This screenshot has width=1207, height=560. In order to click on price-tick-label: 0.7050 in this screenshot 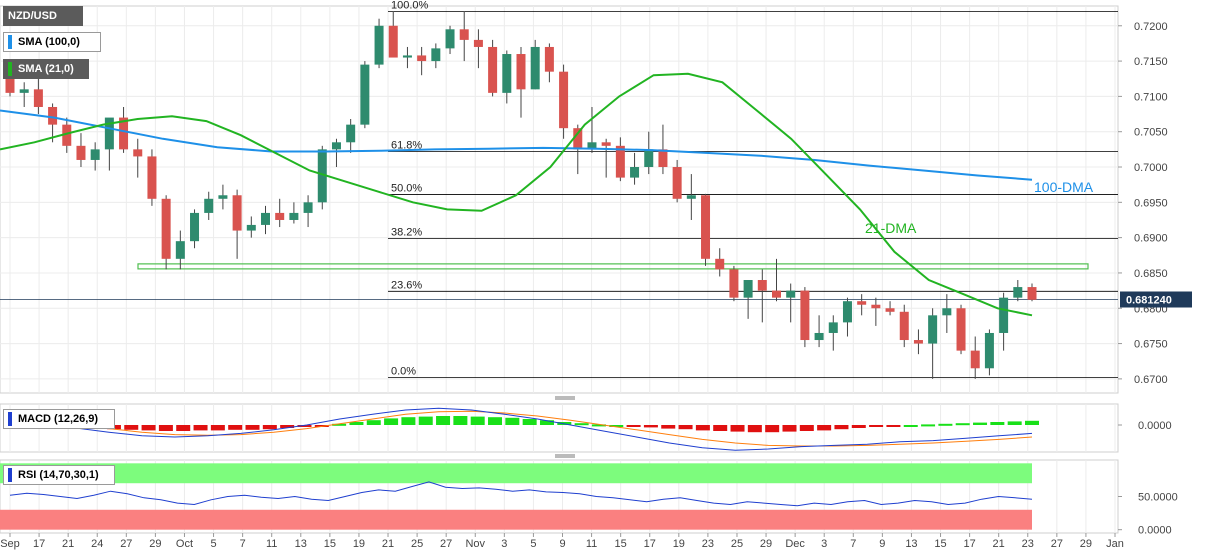, I will do `click(1151, 133)`.